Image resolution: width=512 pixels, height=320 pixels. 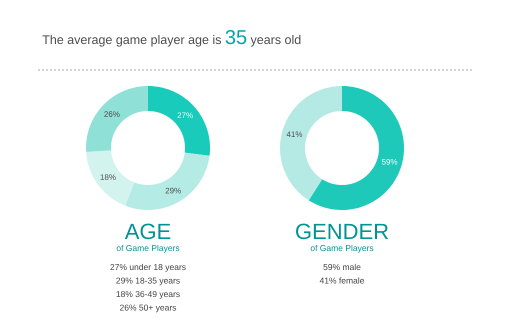 I want to click on text: 18% 36-49 years, so click(x=148, y=295).